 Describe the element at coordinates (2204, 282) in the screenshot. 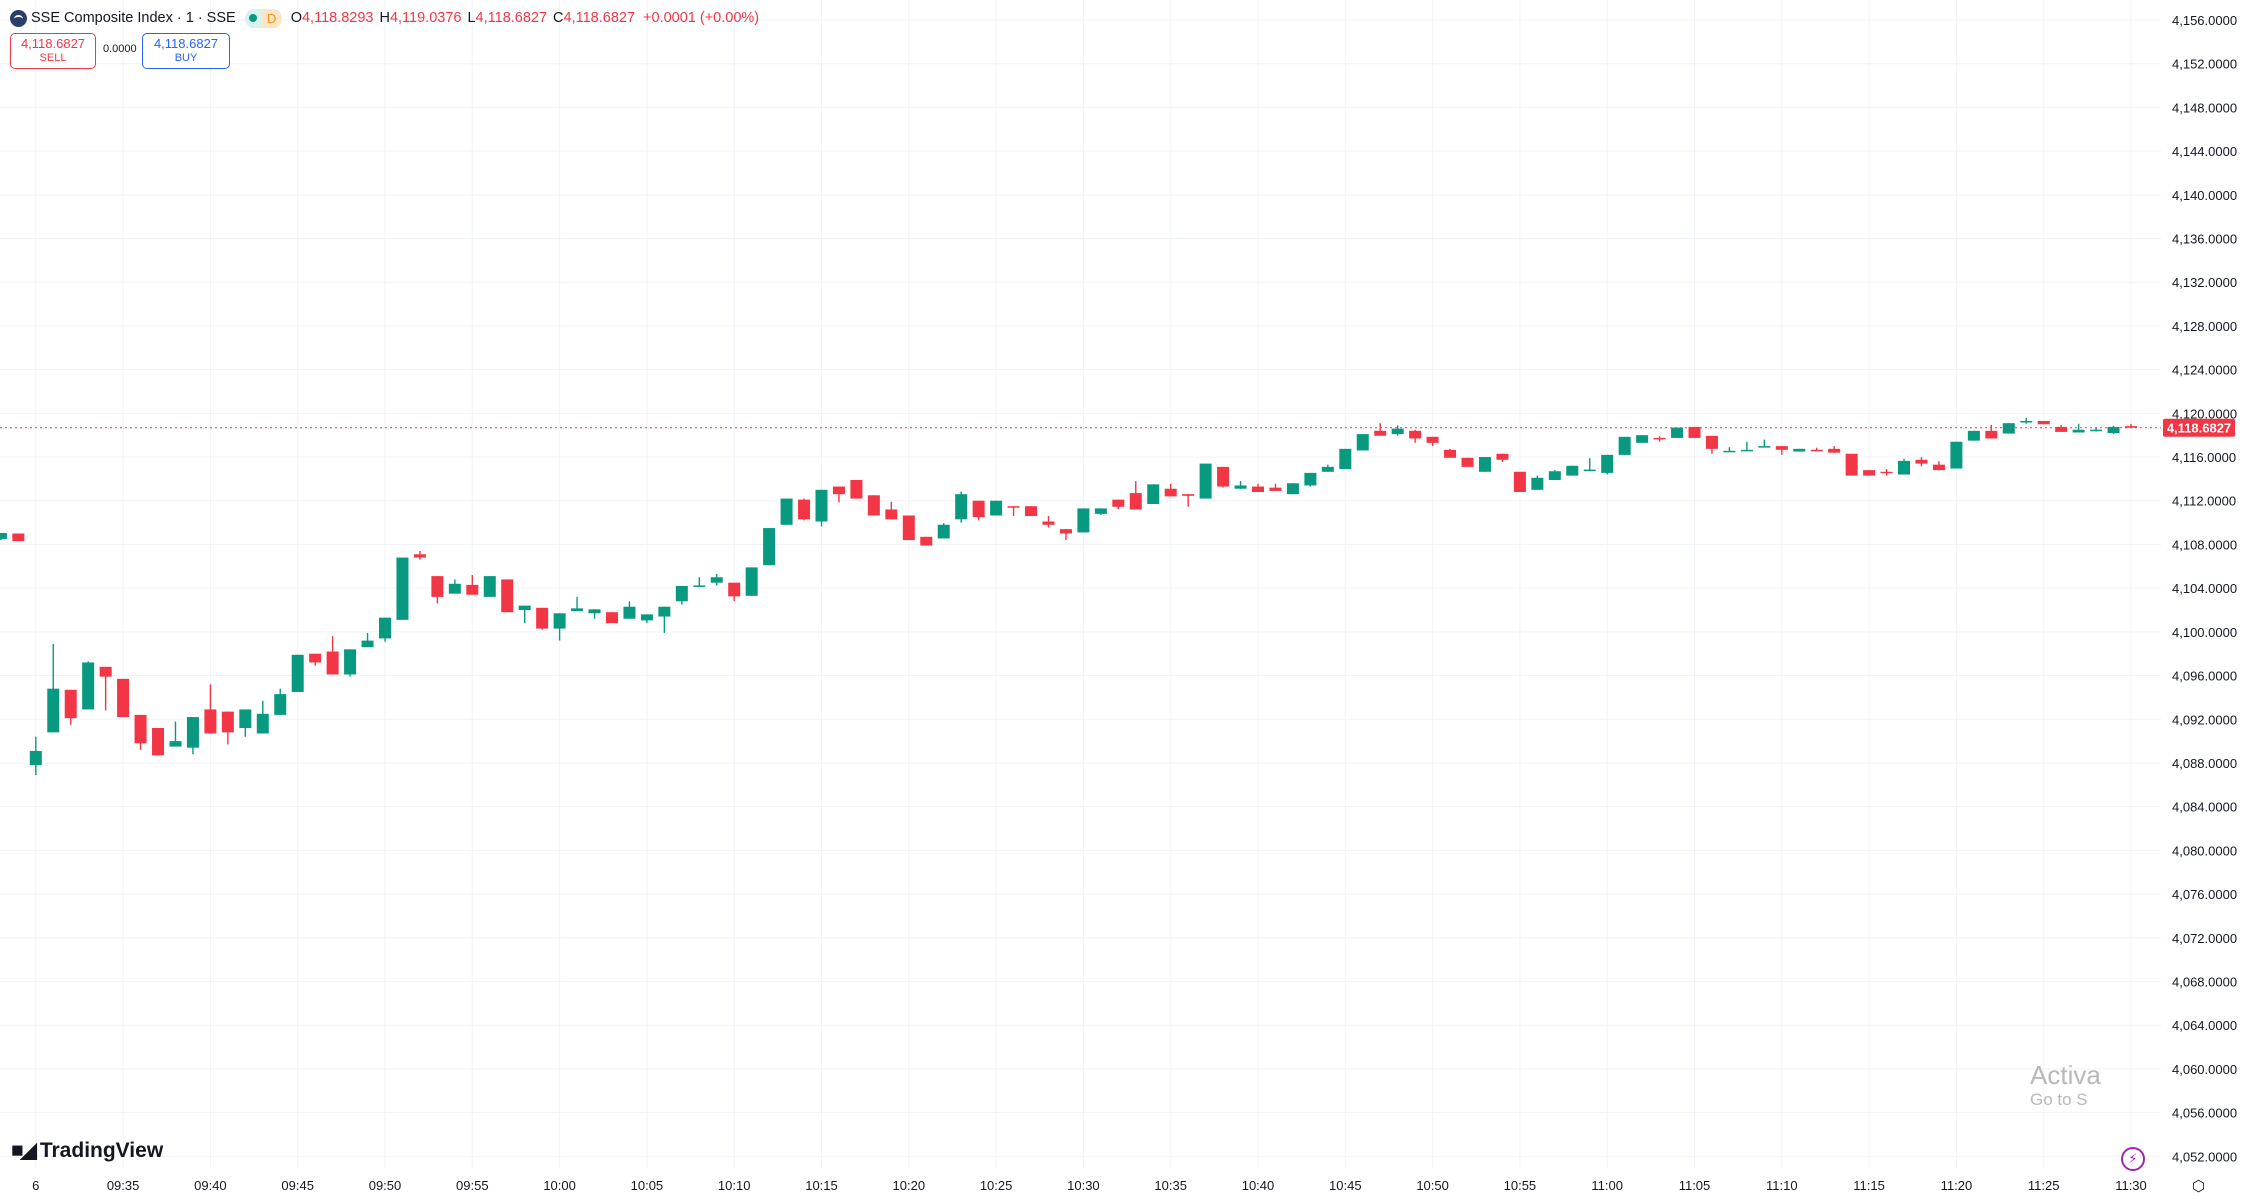

I see `price-axis-label: 4,132.0000` at that location.